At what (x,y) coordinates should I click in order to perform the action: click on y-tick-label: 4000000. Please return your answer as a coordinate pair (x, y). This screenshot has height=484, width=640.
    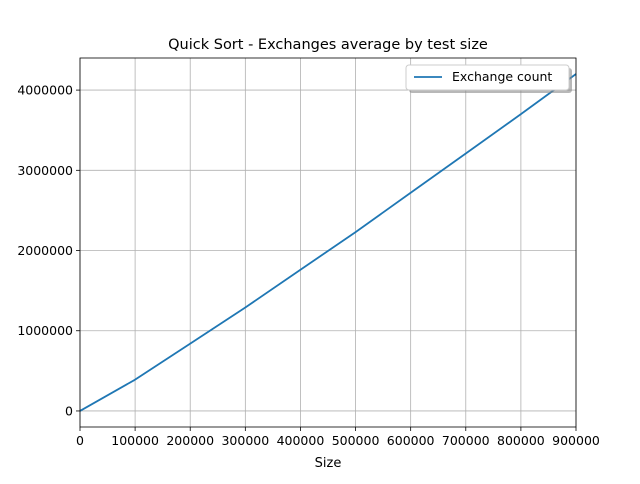
    Looking at the image, I should click on (45, 90).